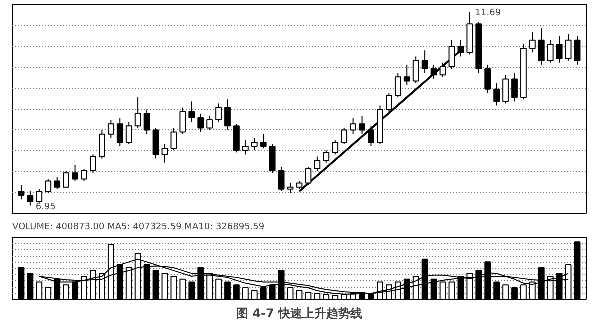 The height and width of the screenshot is (331, 602). Describe the element at coordinates (299, 313) in the screenshot. I see `caption: 图 4-7 快速上升趋势线` at that location.